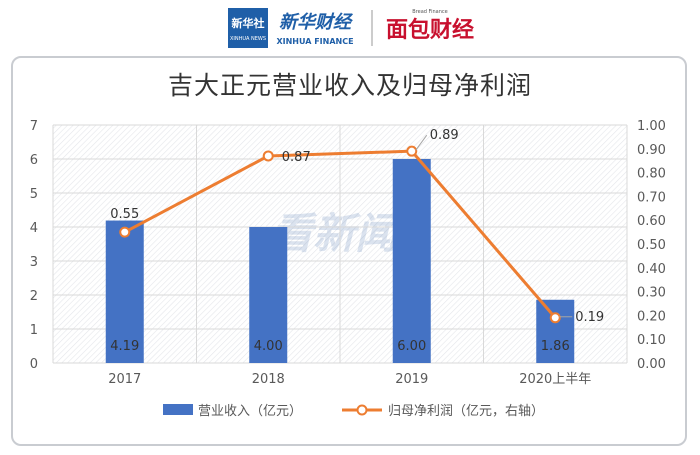 The image size is (700, 455). What do you see at coordinates (651, 126) in the screenshot?
I see `y-right-tick-label: 1.00` at bounding box center [651, 126].